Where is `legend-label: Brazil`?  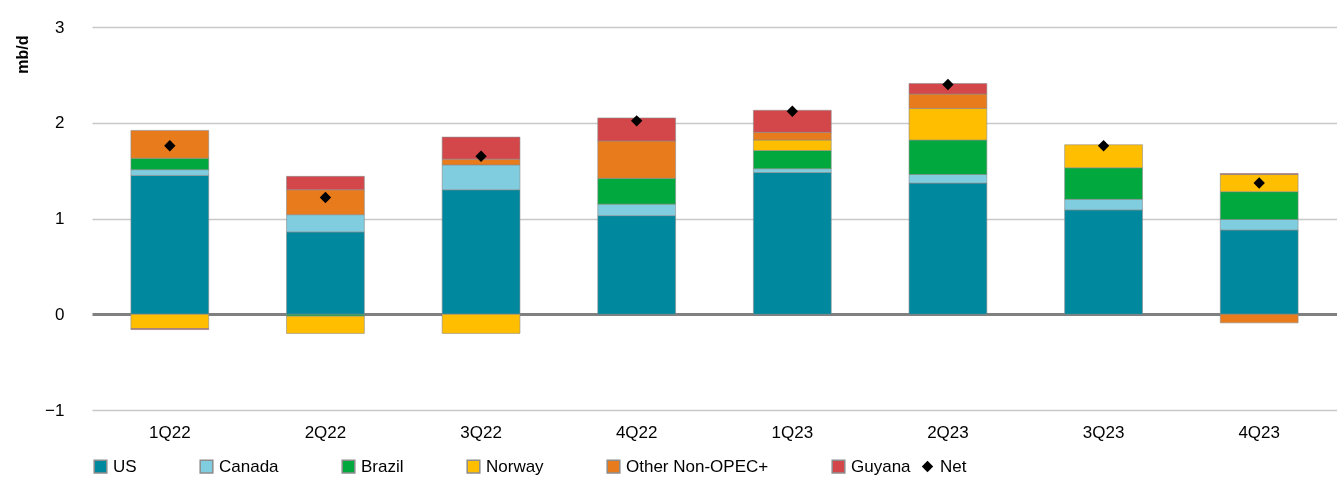 legend-label: Brazil is located at coordinates (382, 466).